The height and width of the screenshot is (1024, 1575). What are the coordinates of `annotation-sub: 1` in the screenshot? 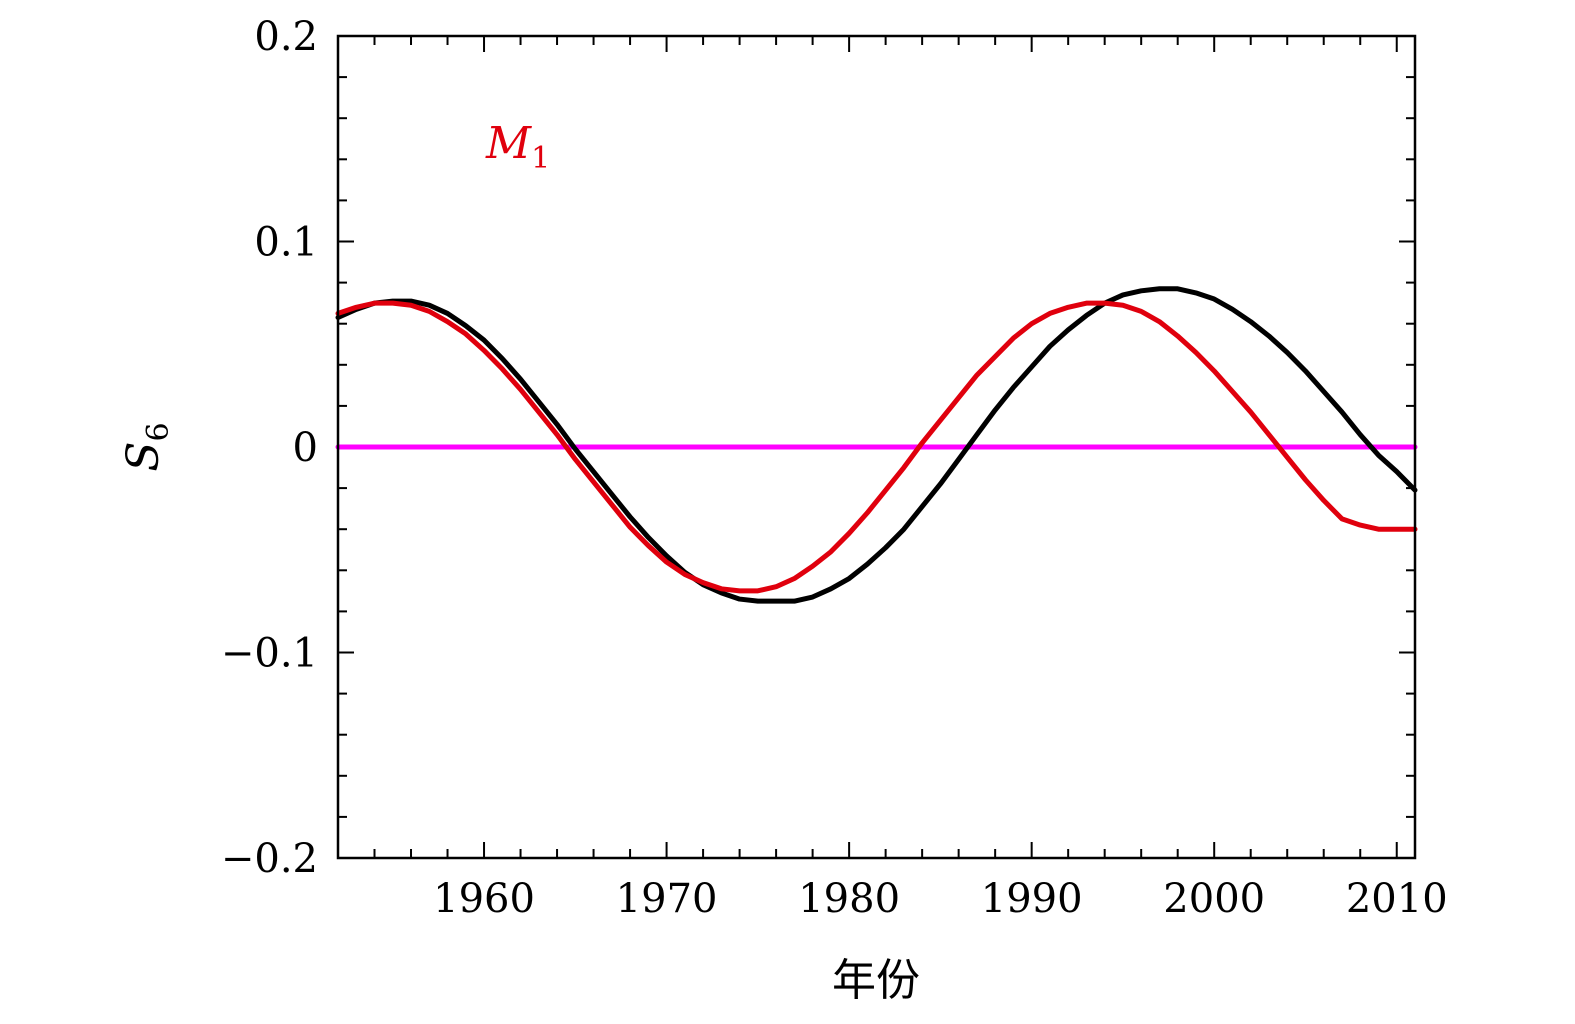 It's located at (540, 158).